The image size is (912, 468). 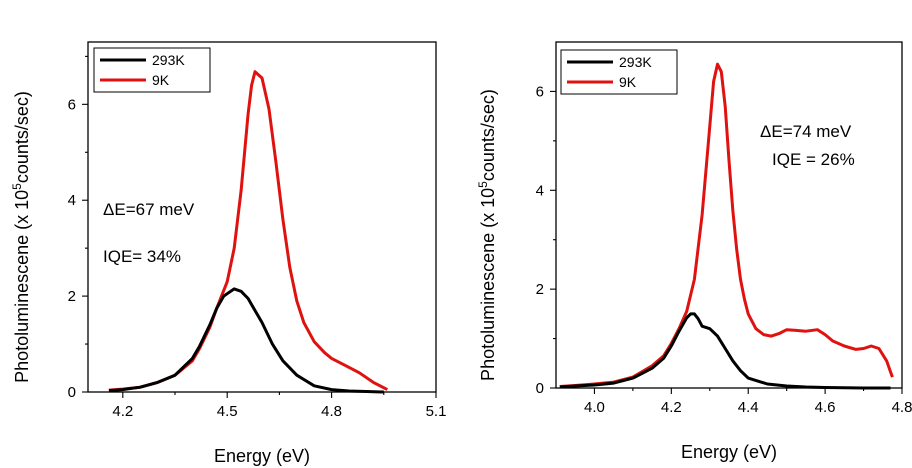 I want to click on annotation-text: ΔE=67 meV, so click(x=149, y=209).